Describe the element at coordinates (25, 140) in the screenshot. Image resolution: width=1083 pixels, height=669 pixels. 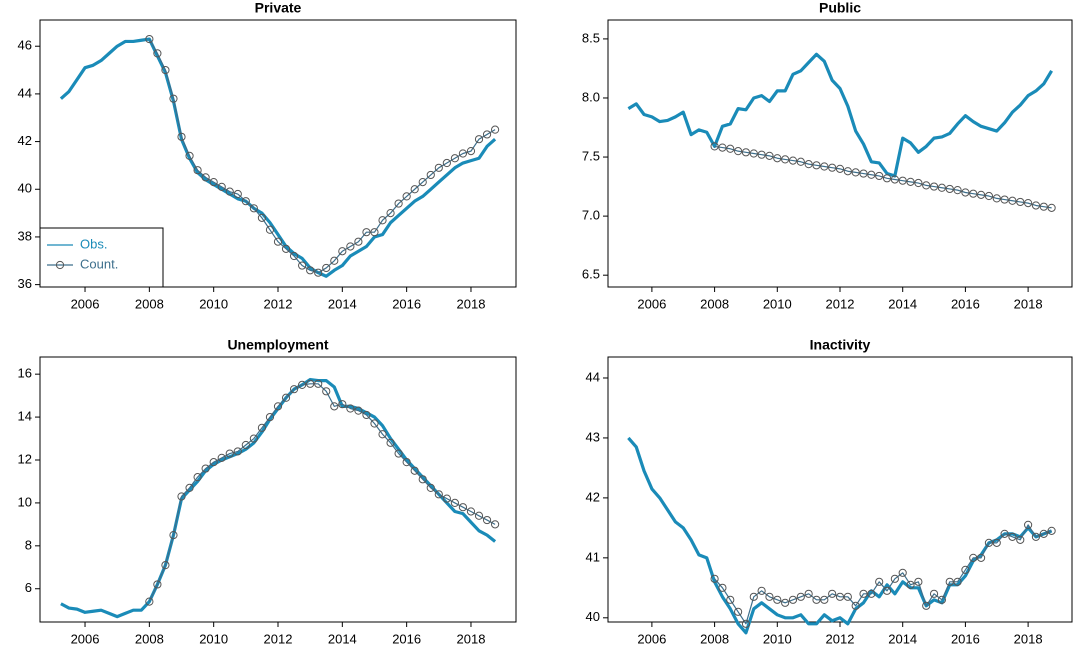
I see `y-tick-label: 42` at that location.